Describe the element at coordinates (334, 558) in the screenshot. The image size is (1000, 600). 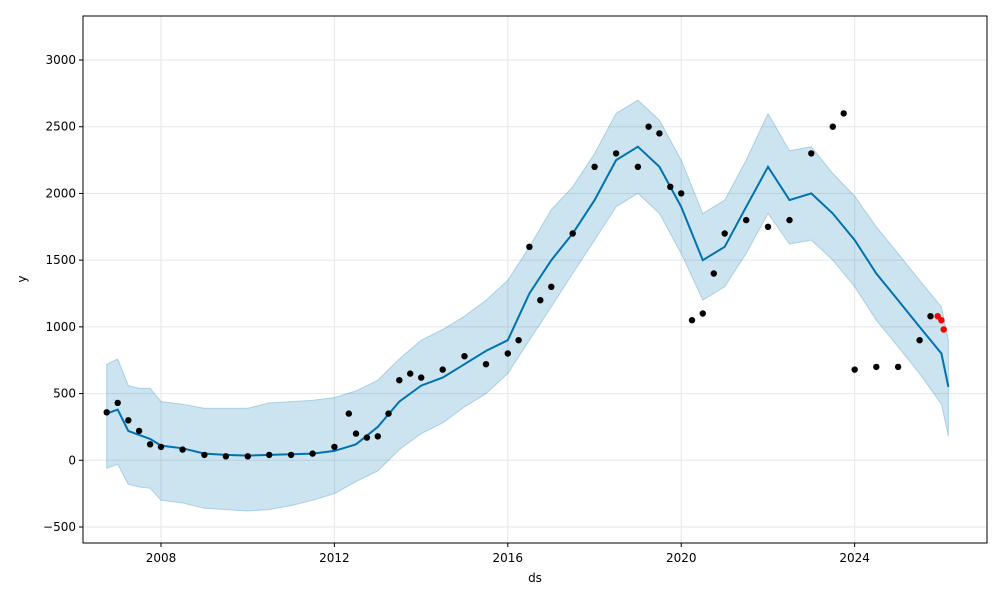
I see `x-tick-label: 2012` at that location.